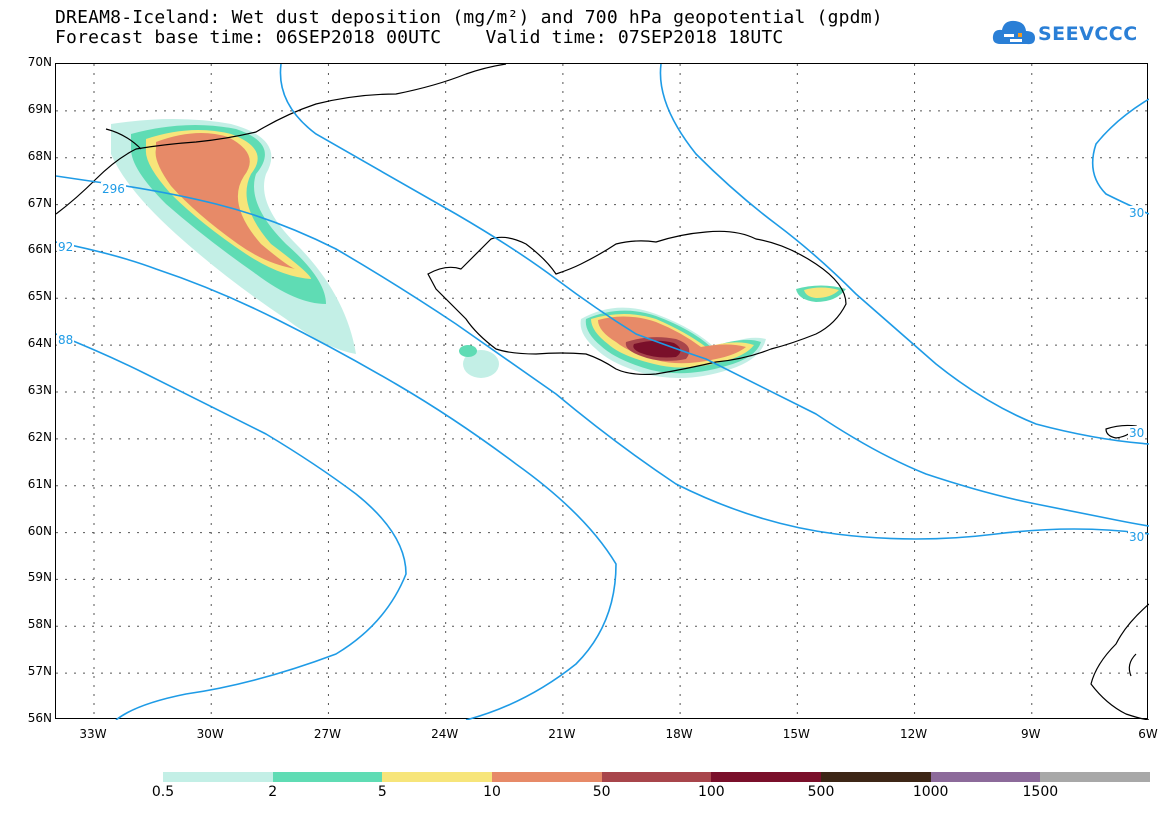 Image resolution: width=1175 pixels, height=815 pixels. Describe the element at coordinates (913, 734) in the screenshot. I see `lon-tick-label: 12W` at that location.